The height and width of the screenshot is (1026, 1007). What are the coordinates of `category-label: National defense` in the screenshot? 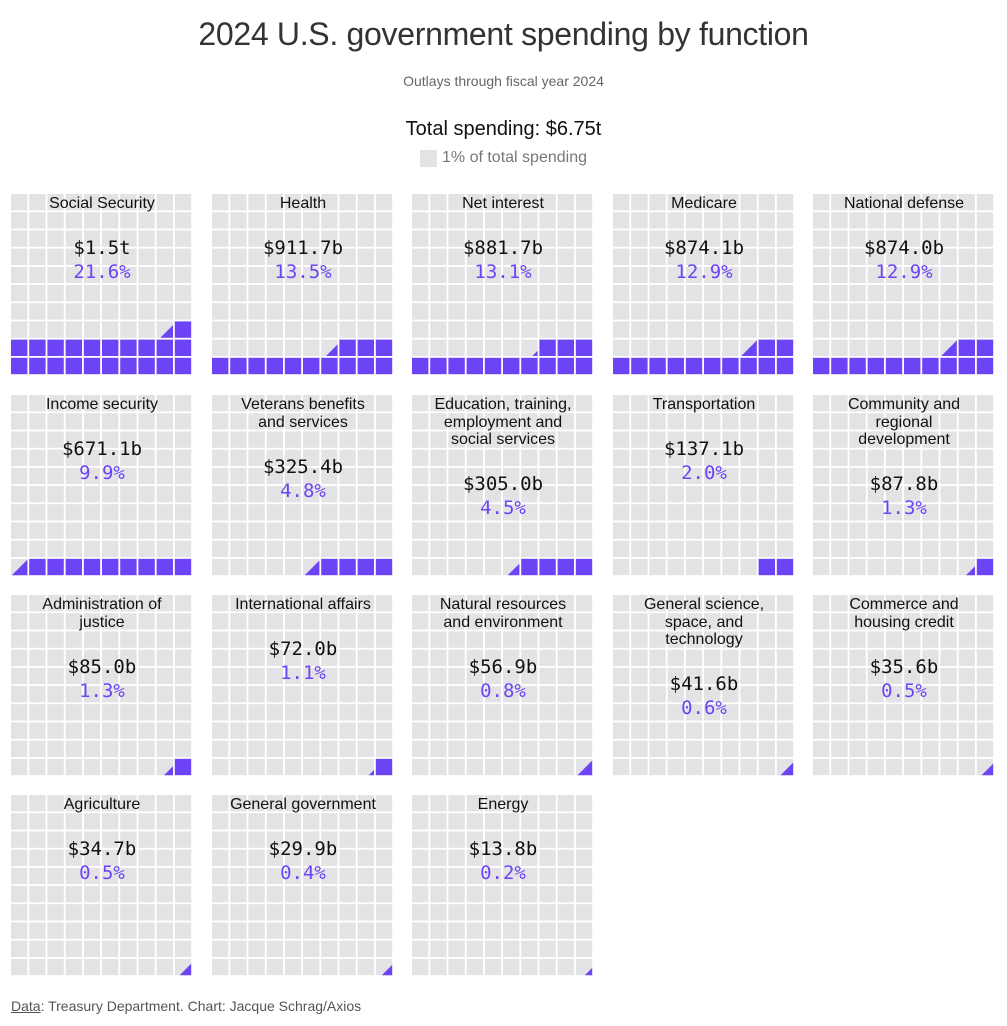 It's located at (904, 203).